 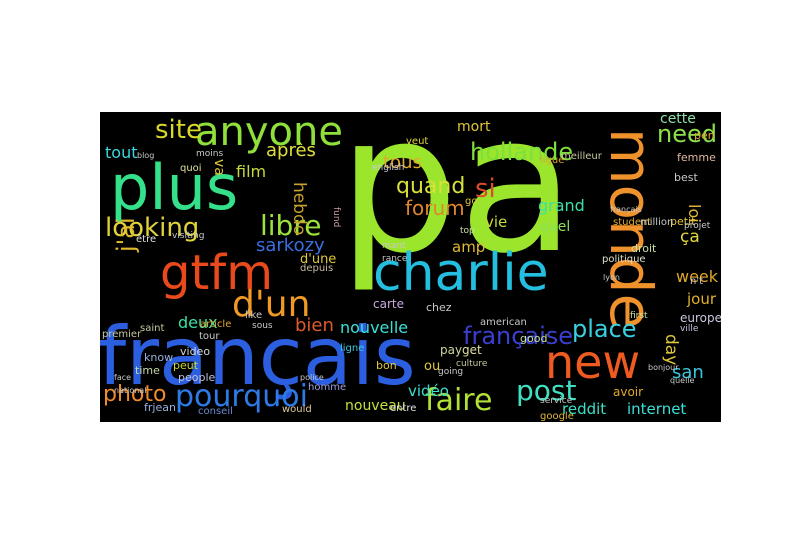 I want to click on cloud-word: d'une, so click(x=318, y=259).